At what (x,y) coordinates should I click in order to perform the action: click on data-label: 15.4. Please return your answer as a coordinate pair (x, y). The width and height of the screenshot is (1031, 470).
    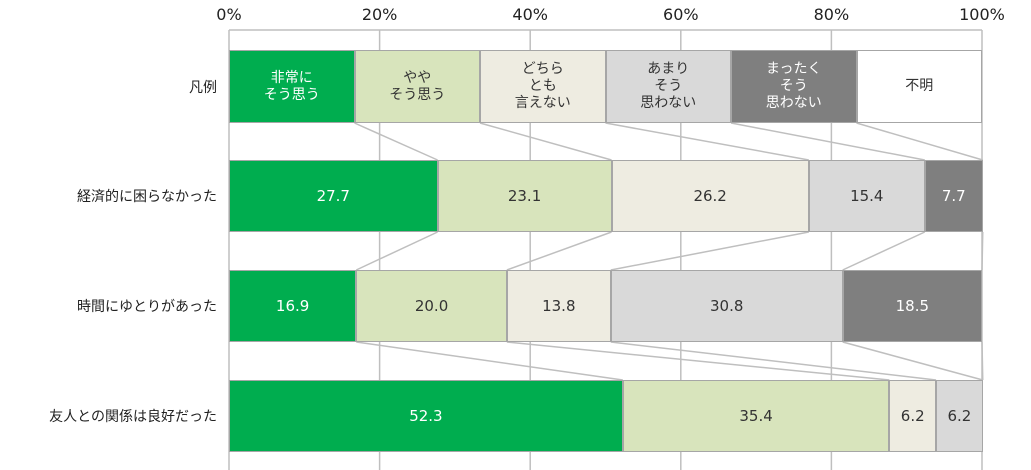
    Looking at the image, I should click on (867, 195).